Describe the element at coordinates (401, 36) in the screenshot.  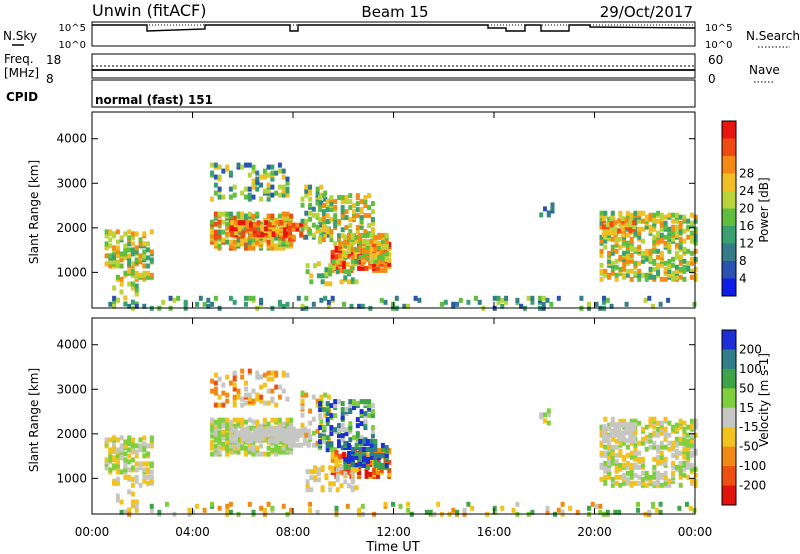
I see `noise-panel: N.Sky 10^5 10^0 N.Search 10^5 10^0` at that location.